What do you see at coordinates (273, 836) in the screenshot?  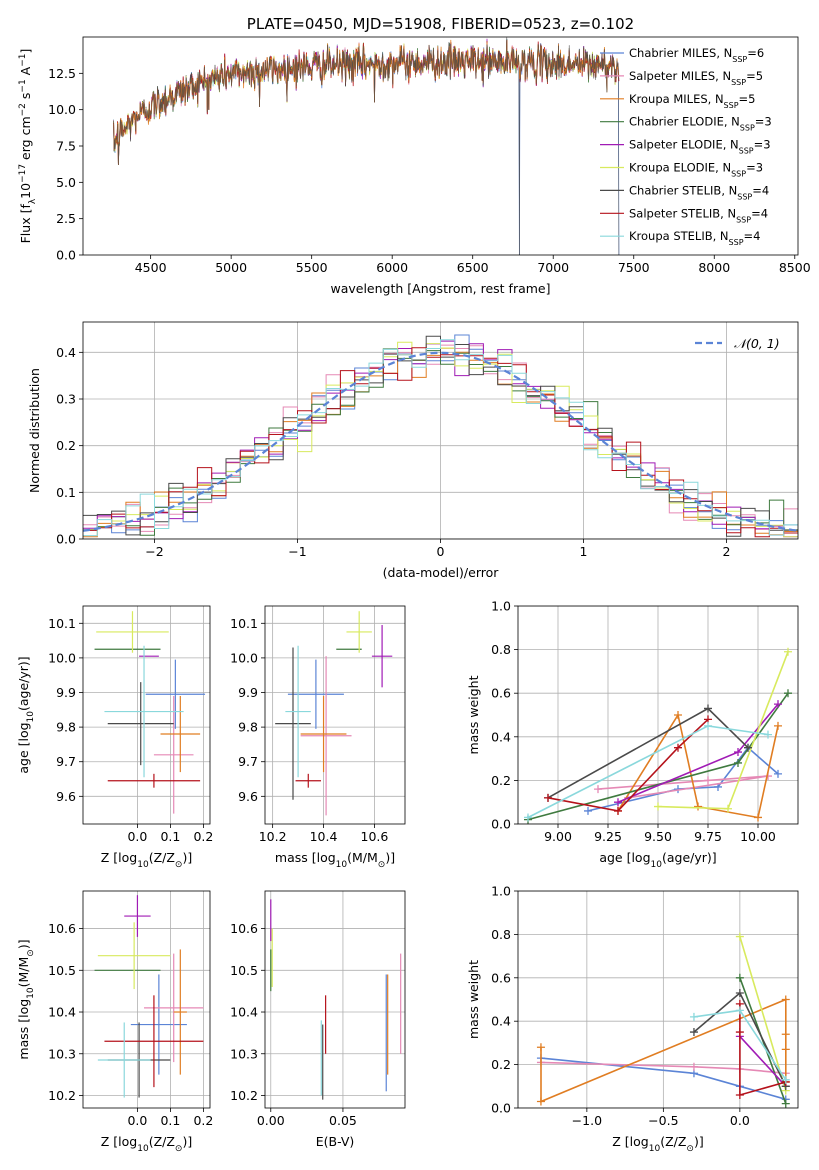 I see `x-tick-label: 10.2` at bounding box center [273, 836].